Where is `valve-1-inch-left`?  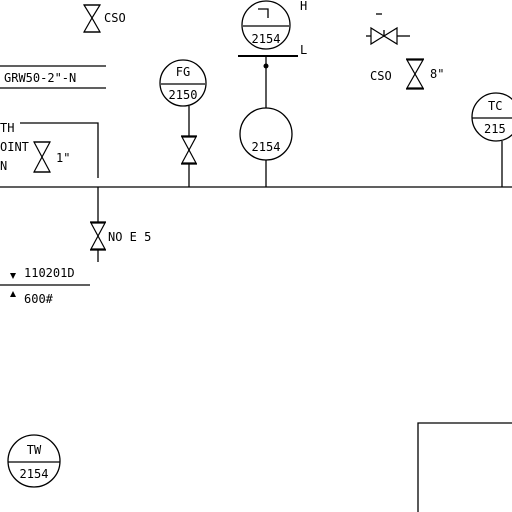 valve-1-inch-left is located at coordinates (42, 157).